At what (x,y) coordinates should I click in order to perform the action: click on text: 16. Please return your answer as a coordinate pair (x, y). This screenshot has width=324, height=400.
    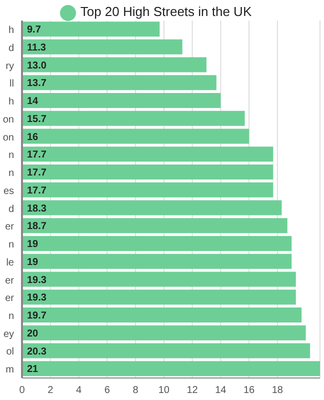
    Looking at the image, I should click on (32, 137).